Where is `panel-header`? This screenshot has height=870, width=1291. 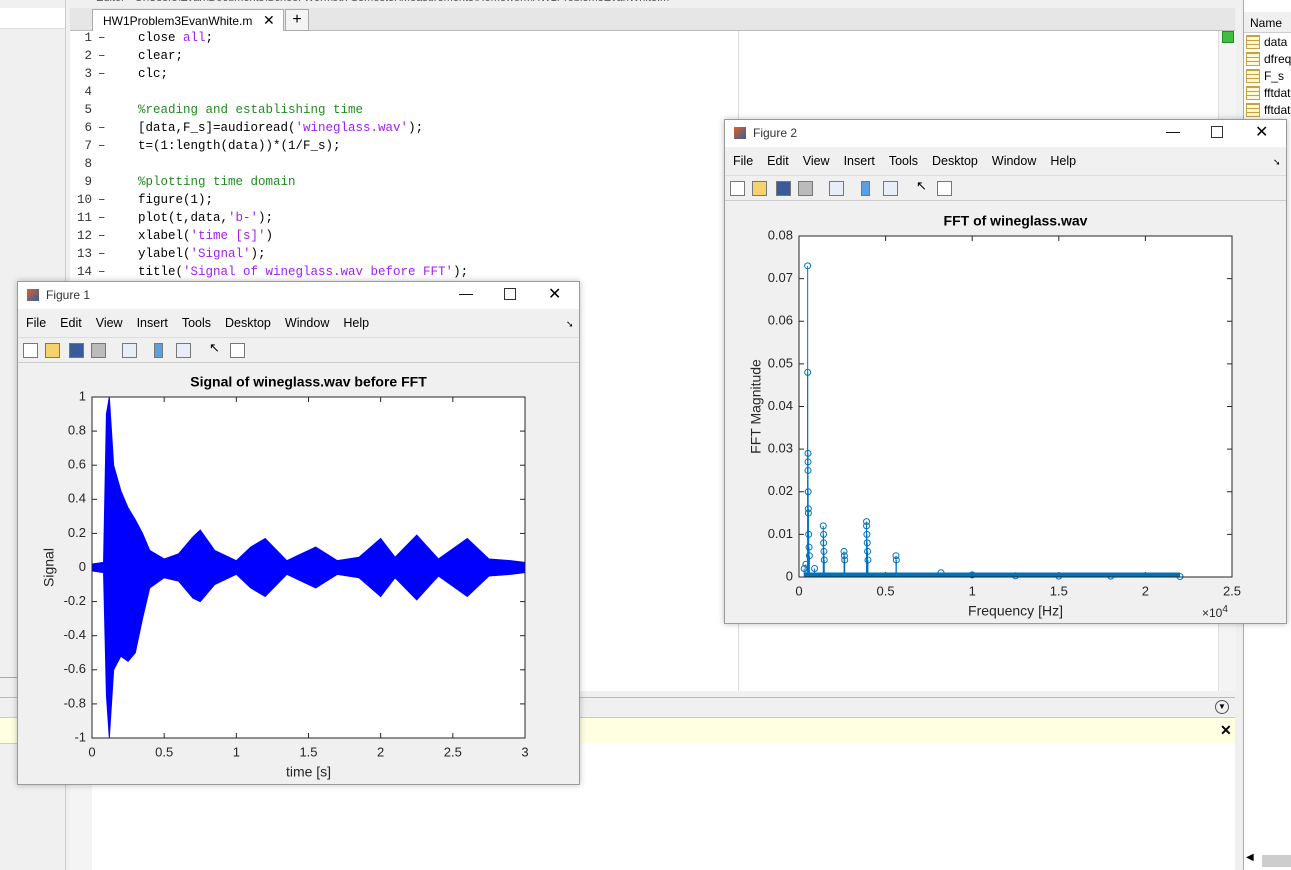
panel-header is located at coordinates (32, 18).